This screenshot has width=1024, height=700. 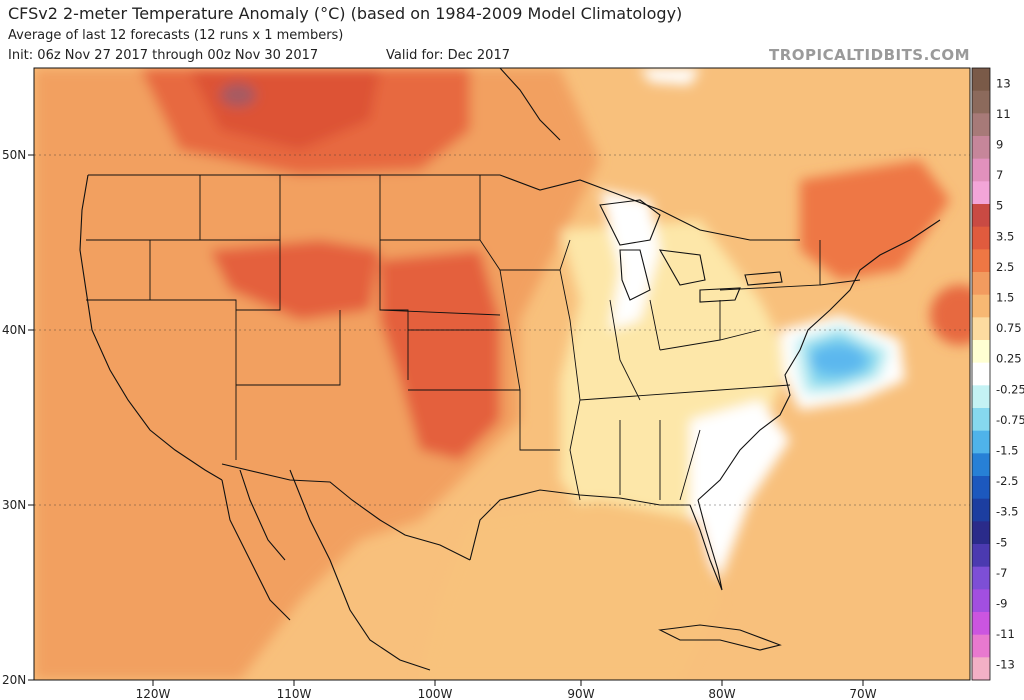 What do you see at coordinates (1005, 236) in the screenshot?
I see `colorbar-label: 3.5` at bounding box center [1005, 236].